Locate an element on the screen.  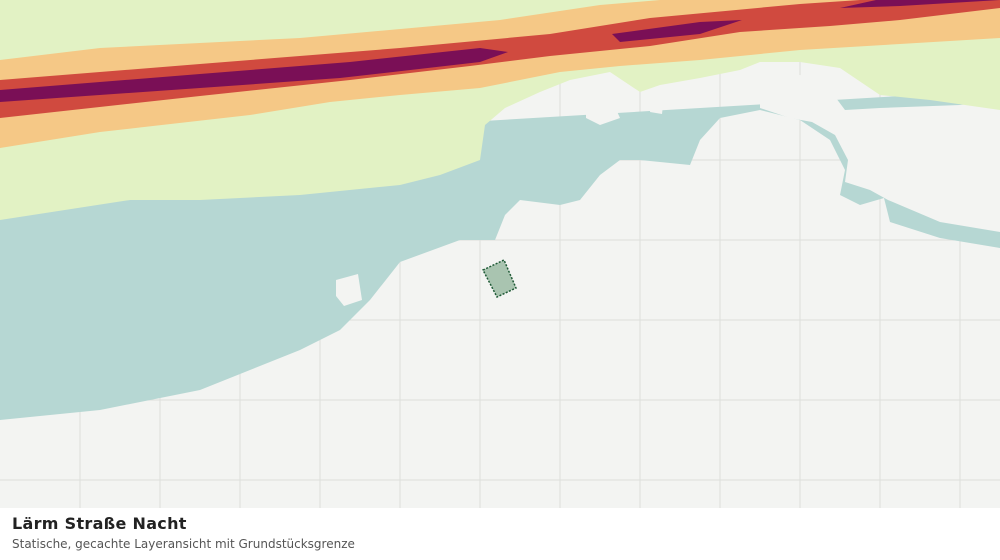
layer-title: Lärm Straße Nacht is located at coordinates (99, 523).